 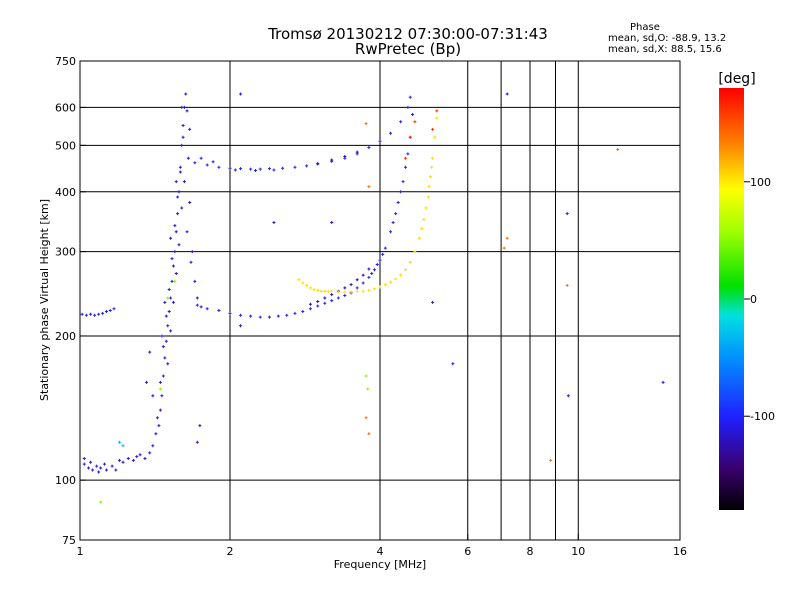 I want to click on x-tick-label: 4, so click(x=380, y=551).